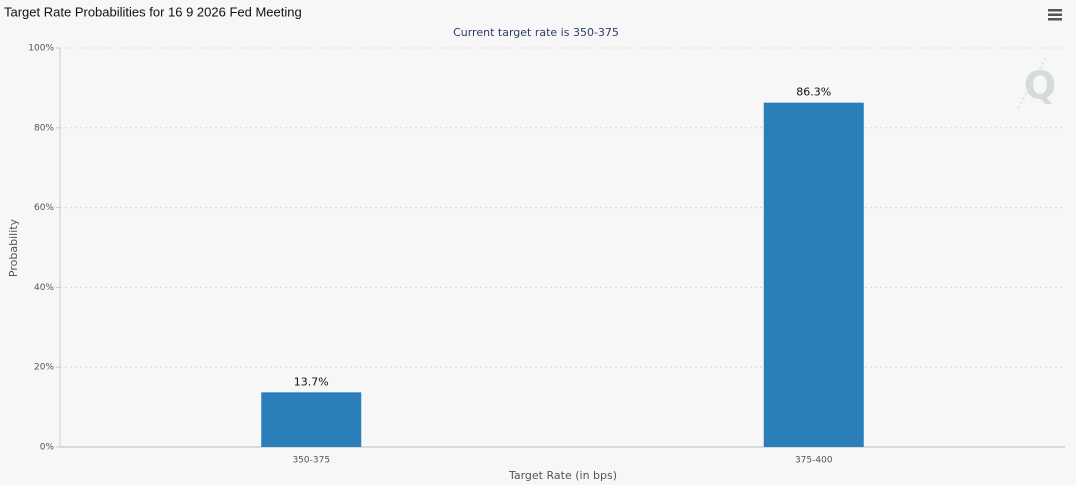 Image resolution: width=1076 pixels, height=485 pixels. I want to click on data-label: 86.3%, so click(813, 92).